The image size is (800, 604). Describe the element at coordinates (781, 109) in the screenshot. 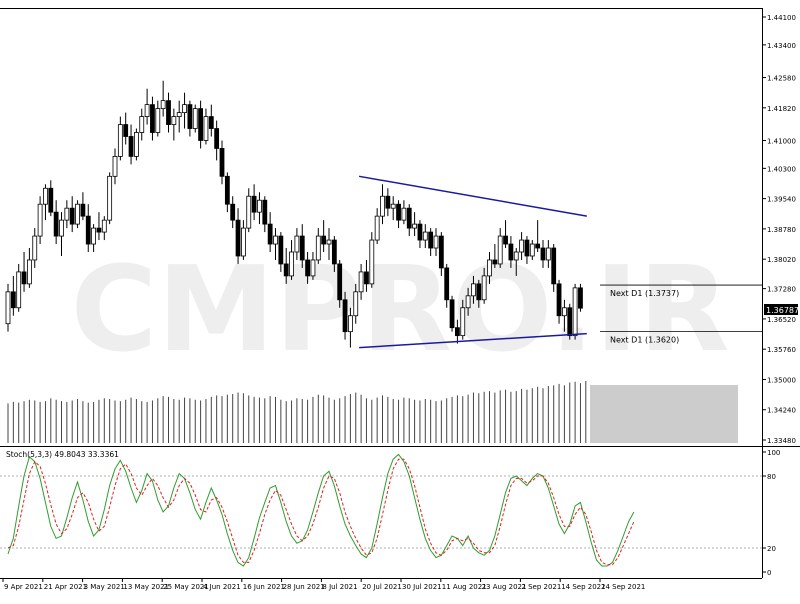

I see `price-tick-label: 1.41820` at that location.